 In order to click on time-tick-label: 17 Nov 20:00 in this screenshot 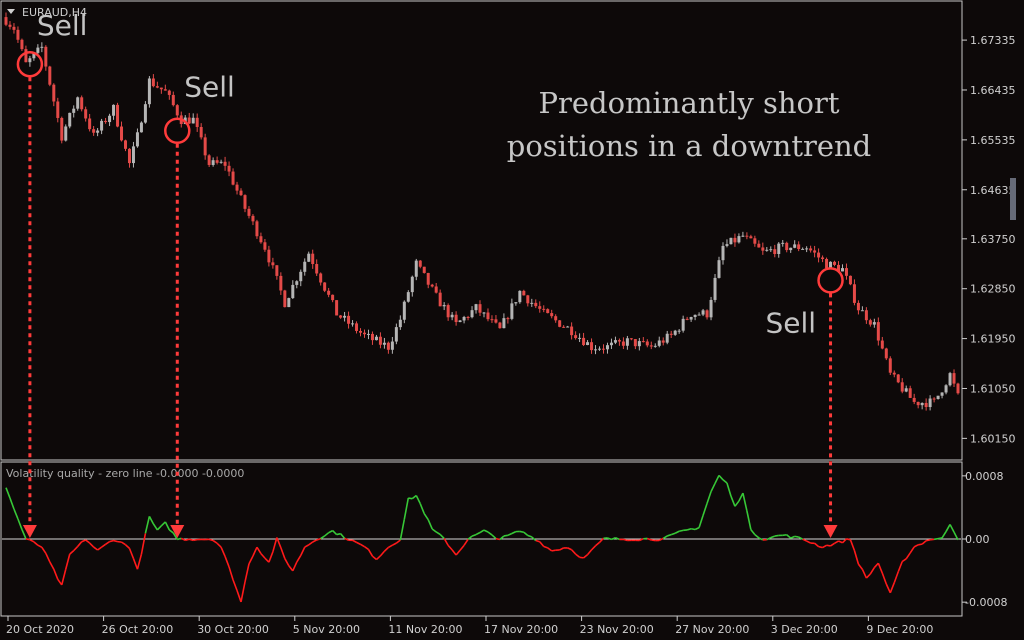, I will do `click(521, 629)`.